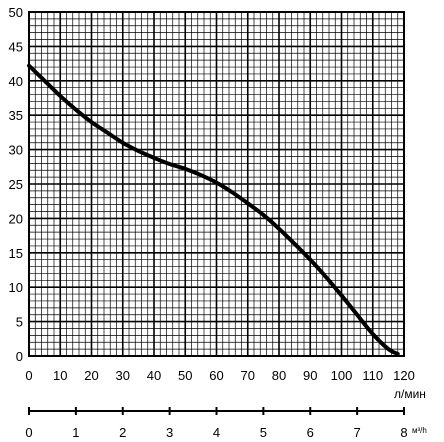 Image resolution: width=444 pixels, height=442 pixels. I want to click on secondary-x-tick-label: 4, so click(216, 432).